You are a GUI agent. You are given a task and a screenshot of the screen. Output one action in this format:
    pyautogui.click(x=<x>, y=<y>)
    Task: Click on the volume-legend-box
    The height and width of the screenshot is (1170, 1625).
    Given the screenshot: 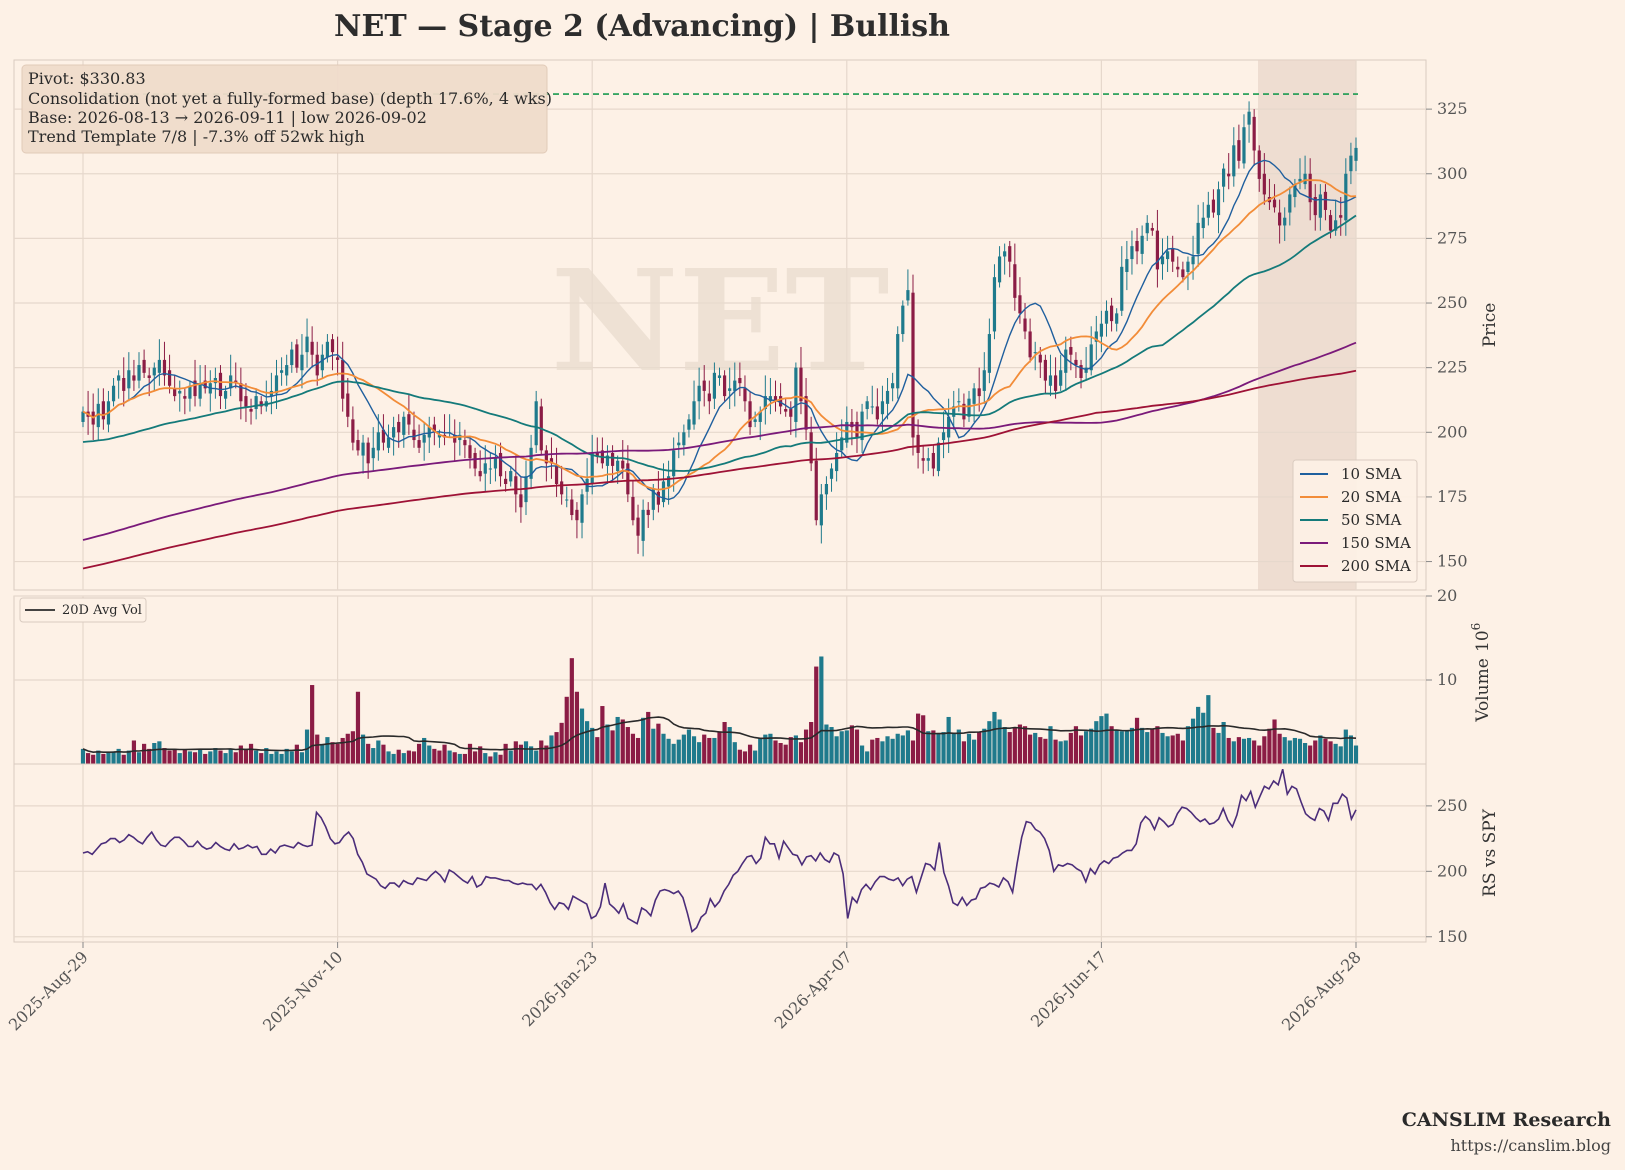 What is the action you would take?
    pyautogui.click(x=83, y=610)
    